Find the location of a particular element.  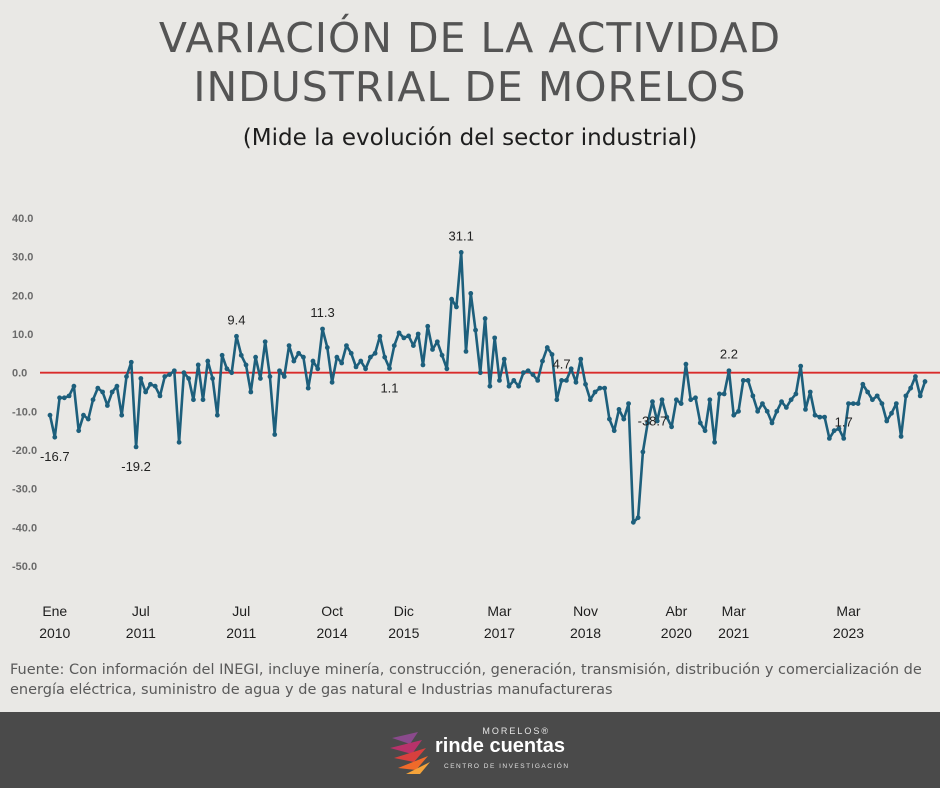

y-tick-label: -40.0 is located at coordinates (24, 528).